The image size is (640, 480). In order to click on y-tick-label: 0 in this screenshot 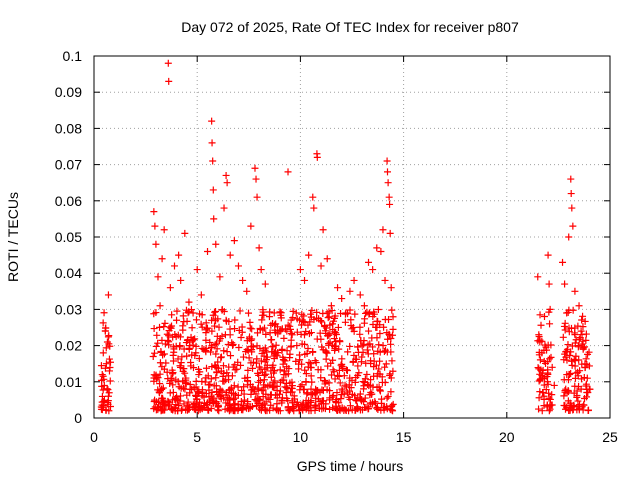, I will do `click(78, 418)`.